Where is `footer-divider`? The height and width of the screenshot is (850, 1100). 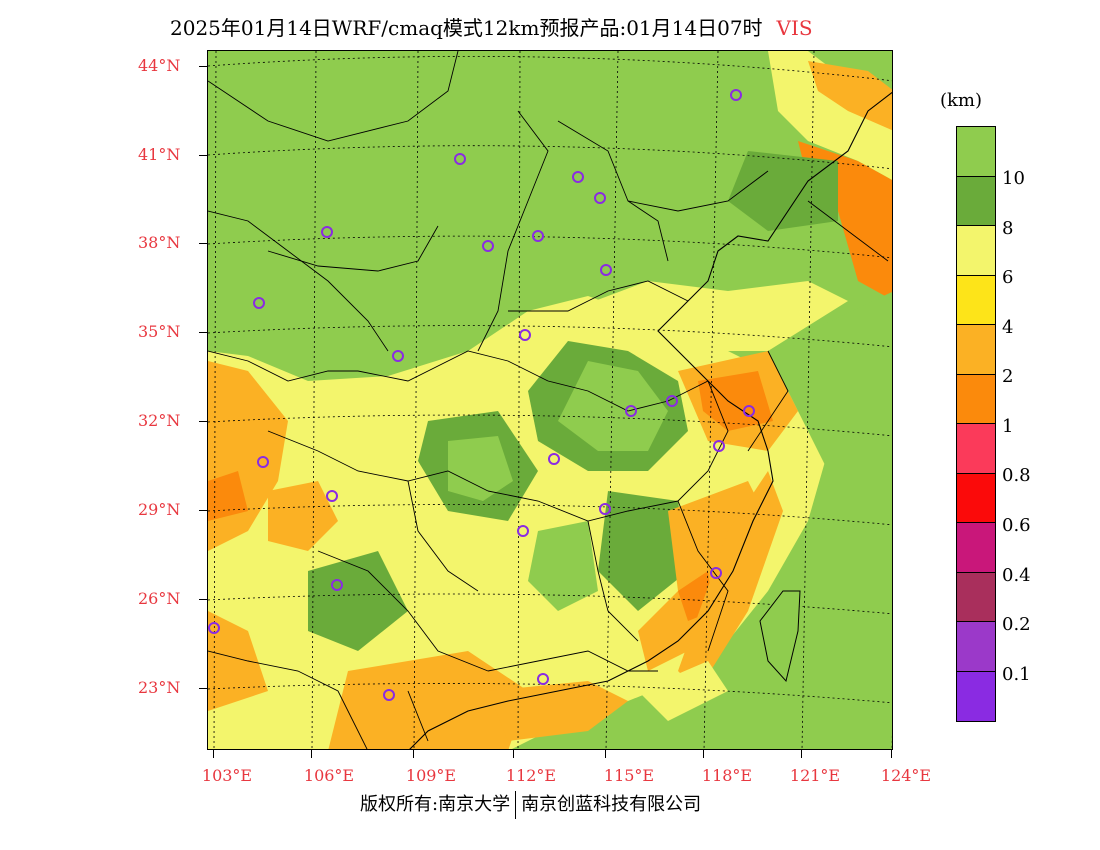 footer-divider is located at coordinates (516, 805).